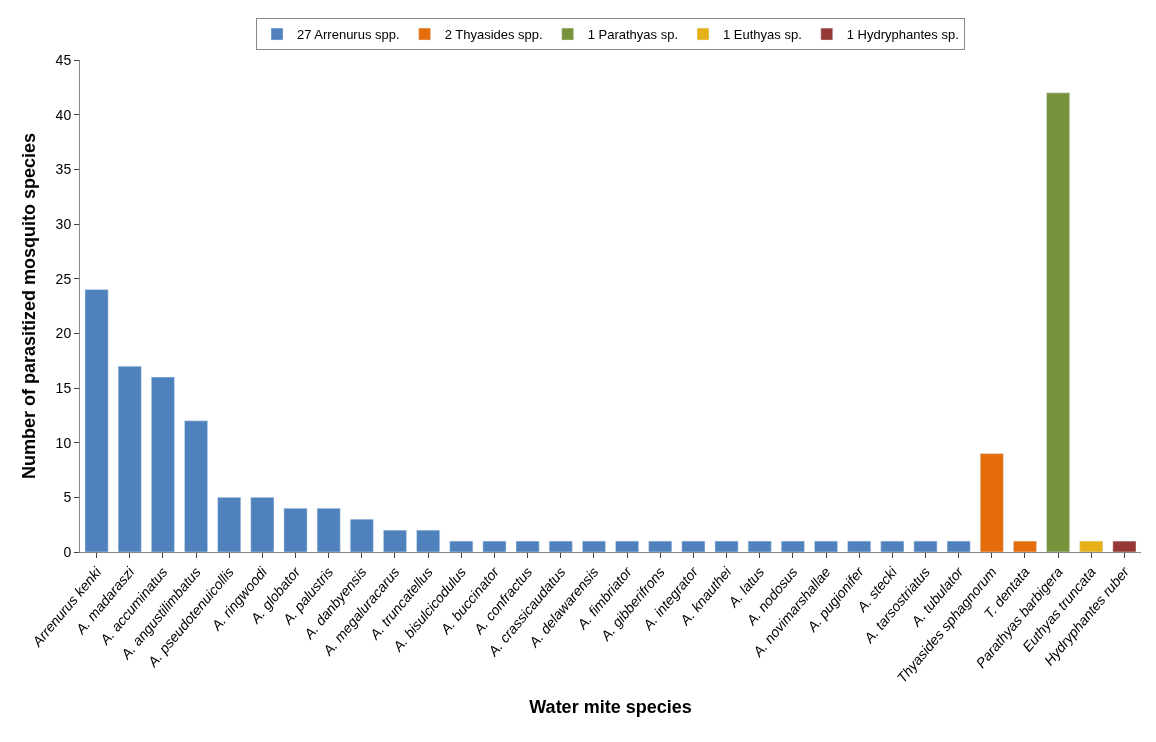 Image resolution: width=1156 pixels, height=742 pixels. Describe the element at coordinates (493, 35) in the screenshot. I see `legend-label: 2 Thyasides spp.` at that location.